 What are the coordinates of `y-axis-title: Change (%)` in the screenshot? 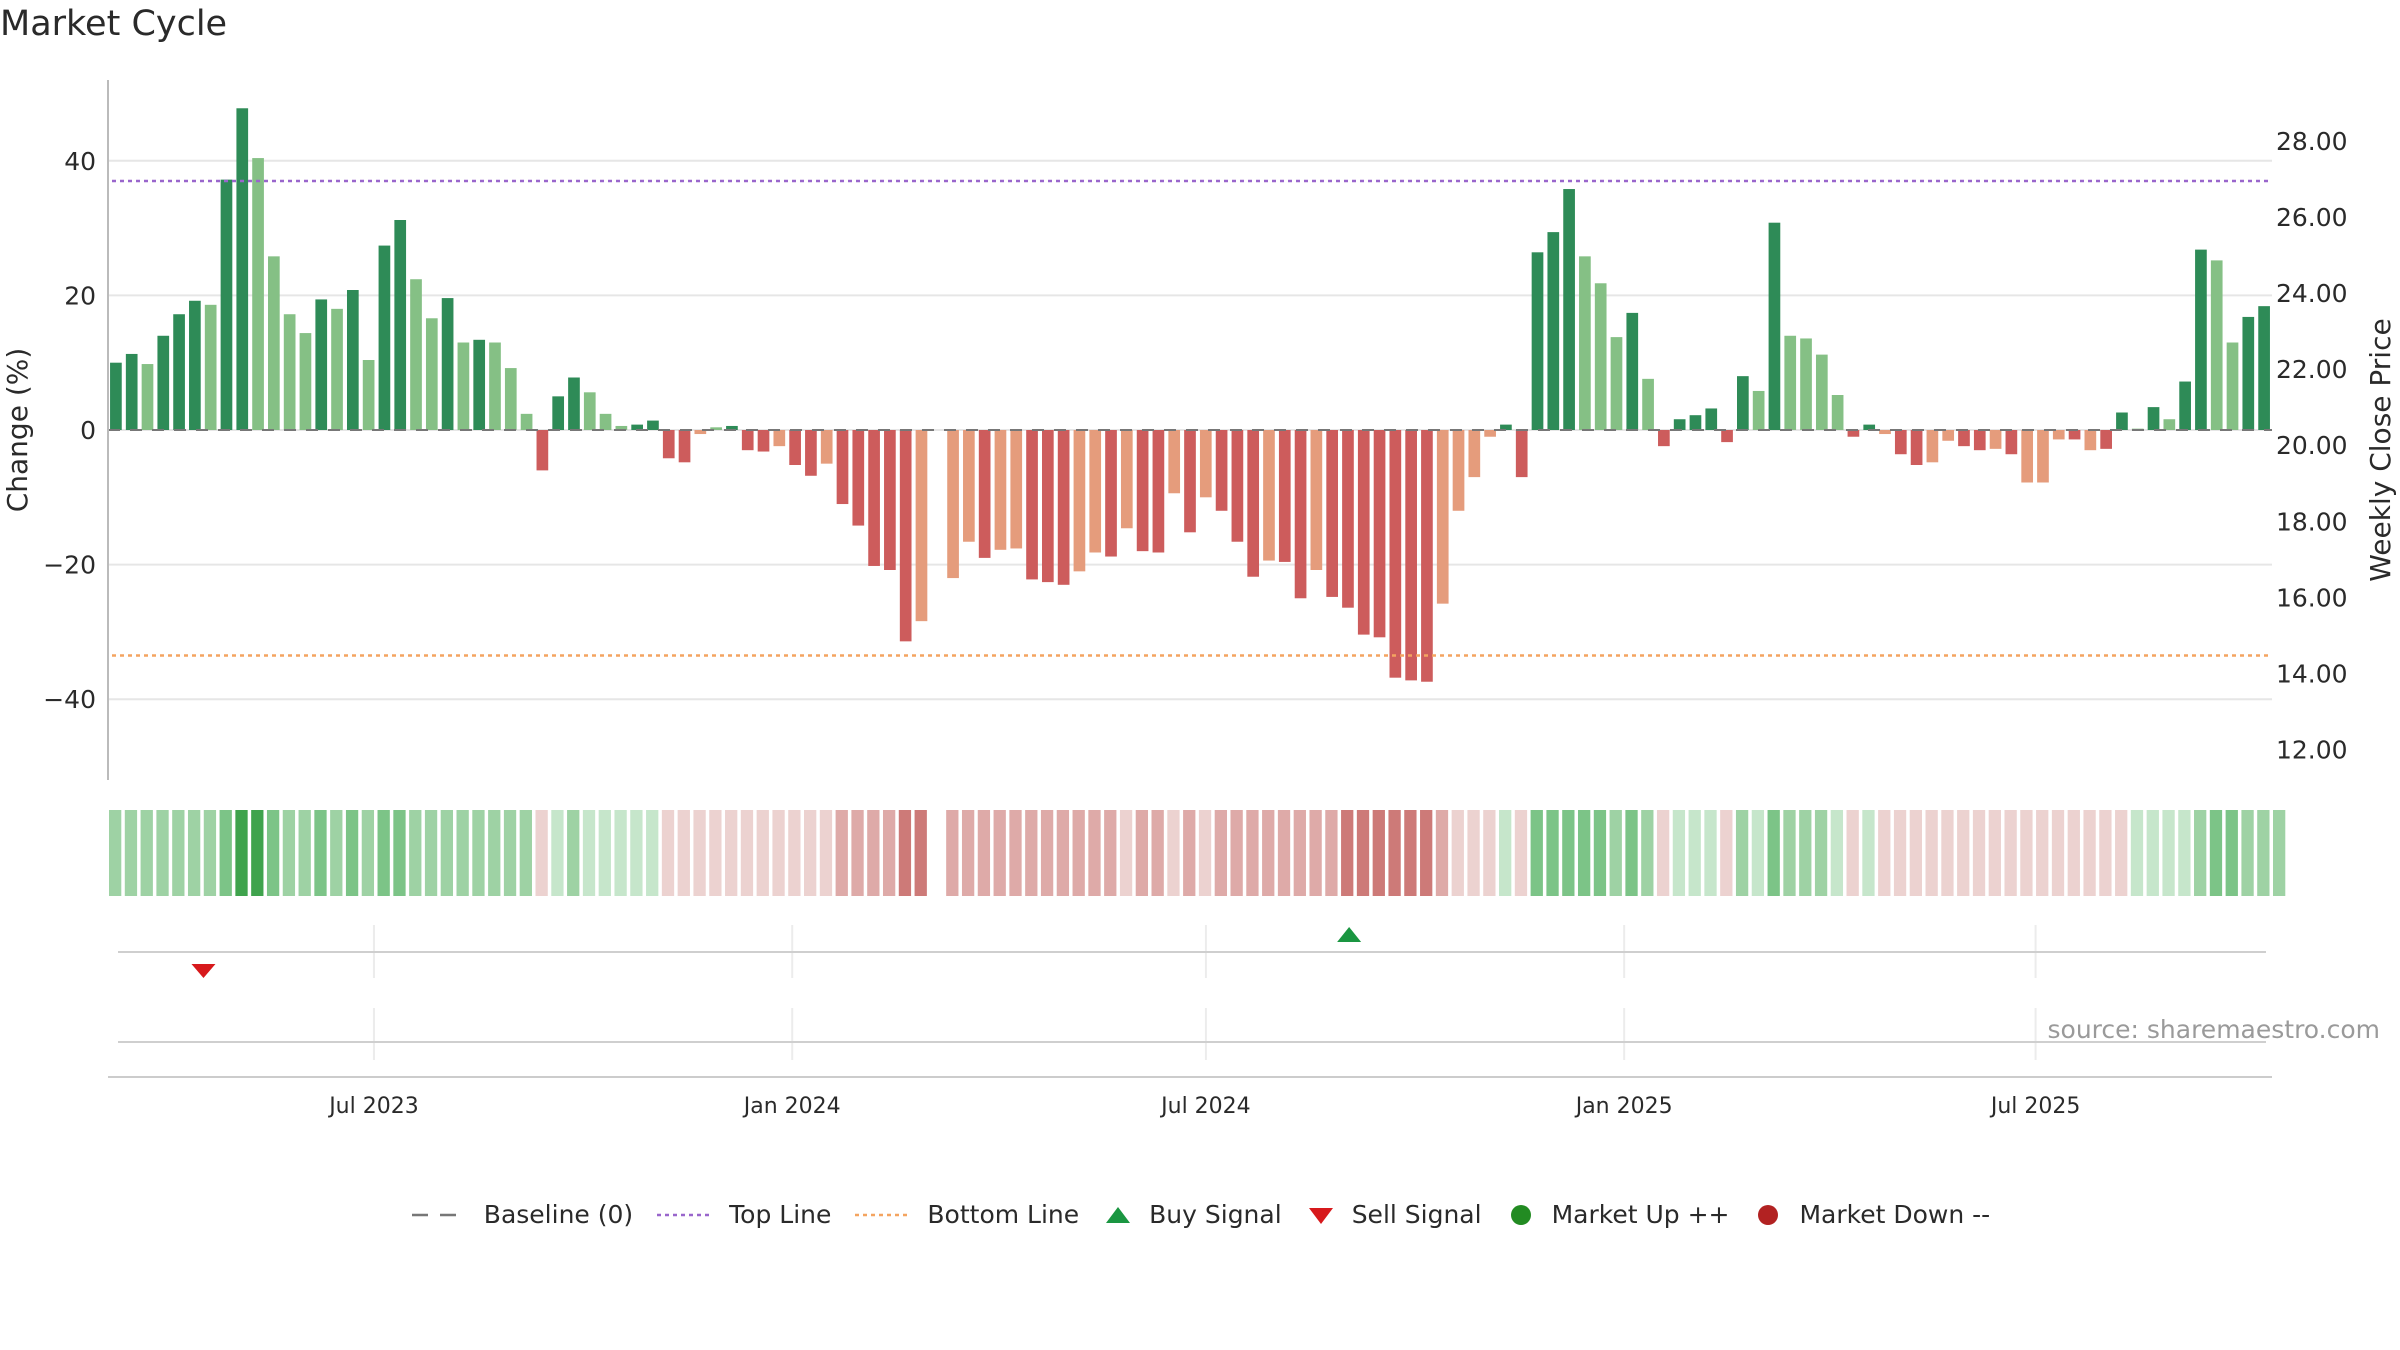 It's located at (17, 430).